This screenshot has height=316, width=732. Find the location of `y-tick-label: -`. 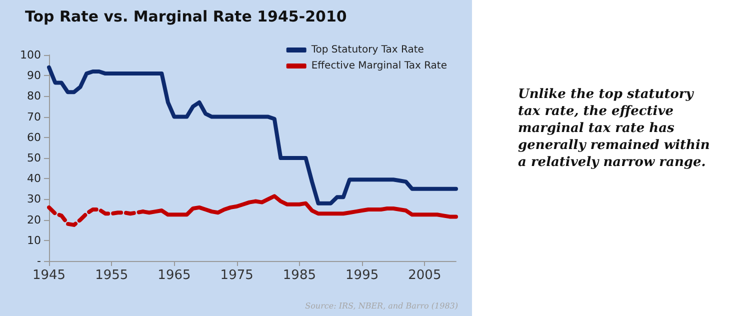

y-tick-label: - is located at coordinates (39, 261).